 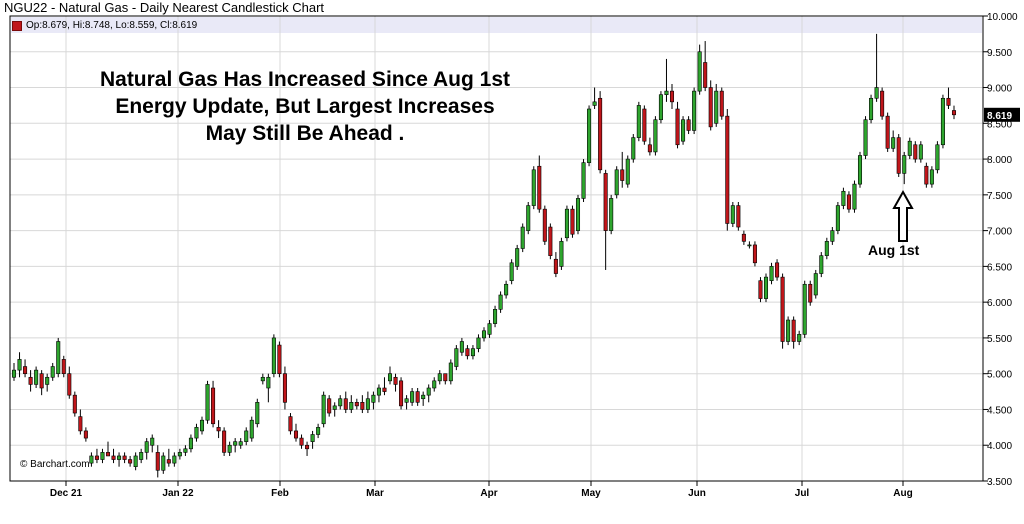 I want to click on y-tick-label: 4.000, so click(x=999, y=446).